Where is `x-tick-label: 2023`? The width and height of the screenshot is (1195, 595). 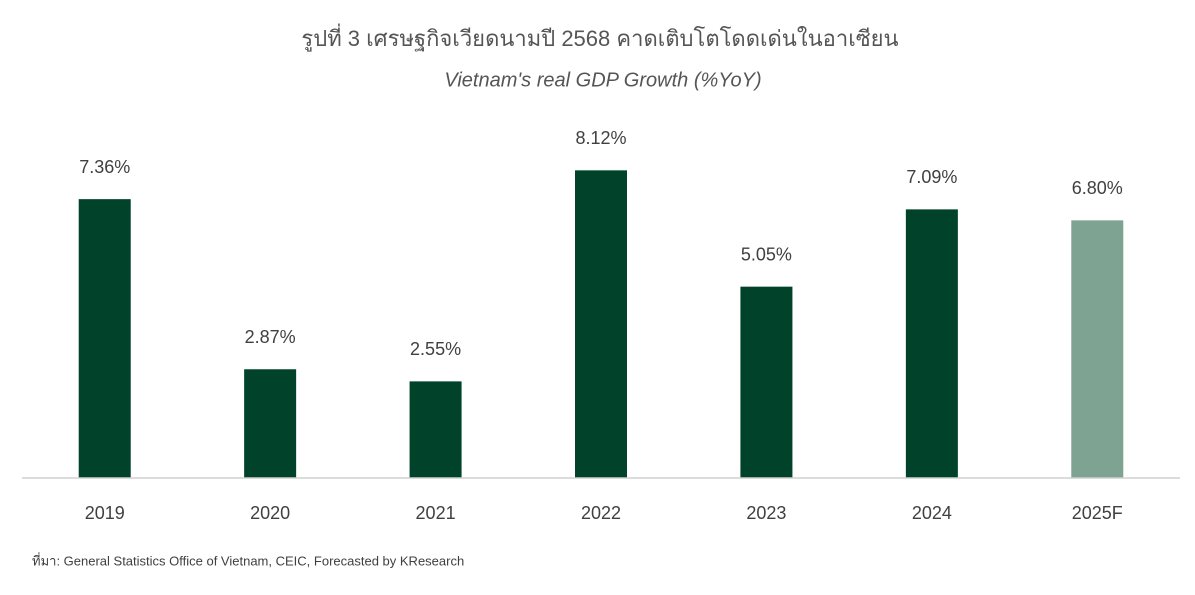
x-tick-label: 2023 is located at coordinates (766, 513).